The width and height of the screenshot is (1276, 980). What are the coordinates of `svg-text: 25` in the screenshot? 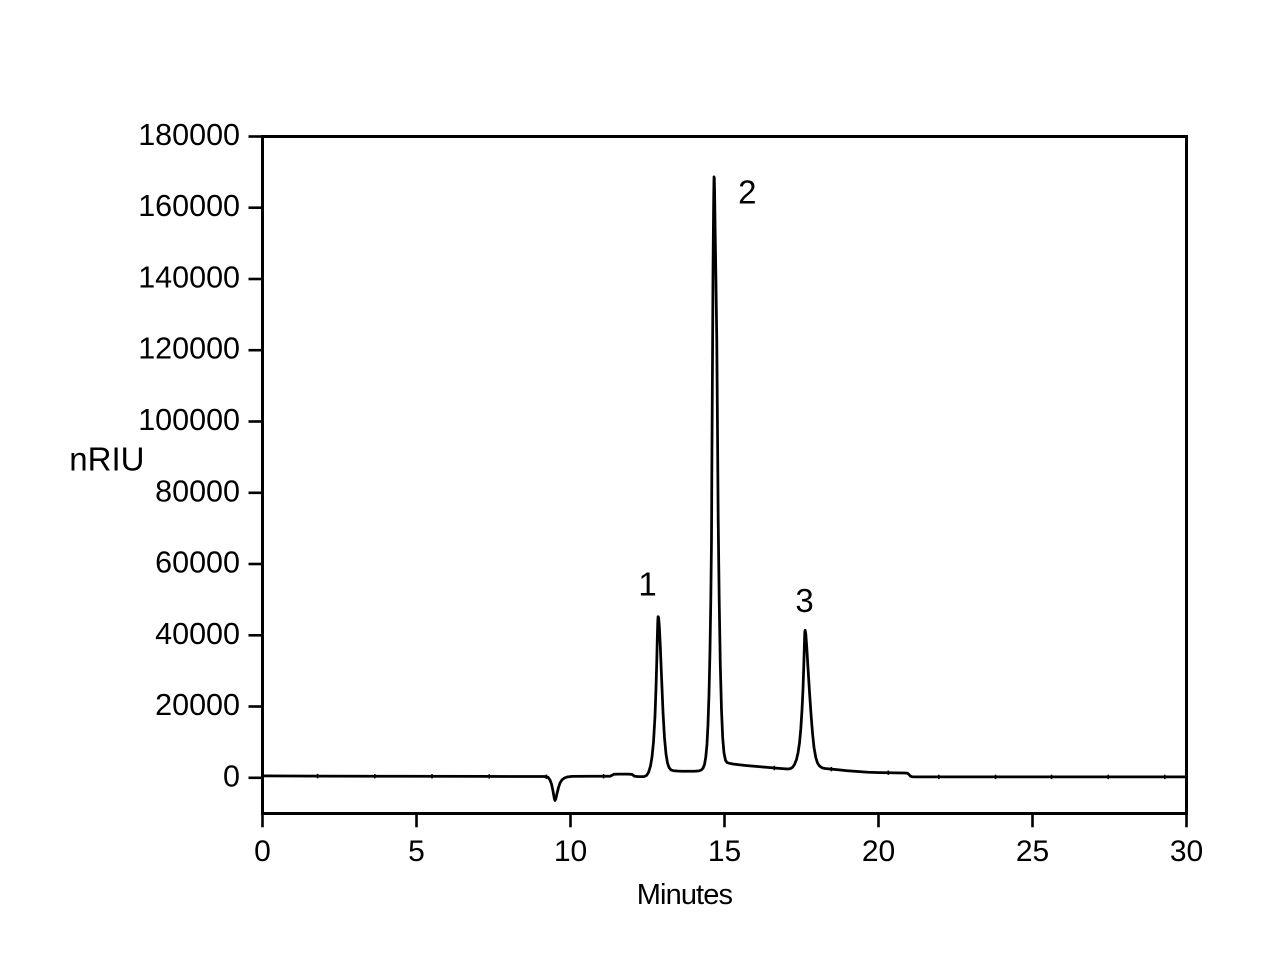 It's located at (1032, 851).